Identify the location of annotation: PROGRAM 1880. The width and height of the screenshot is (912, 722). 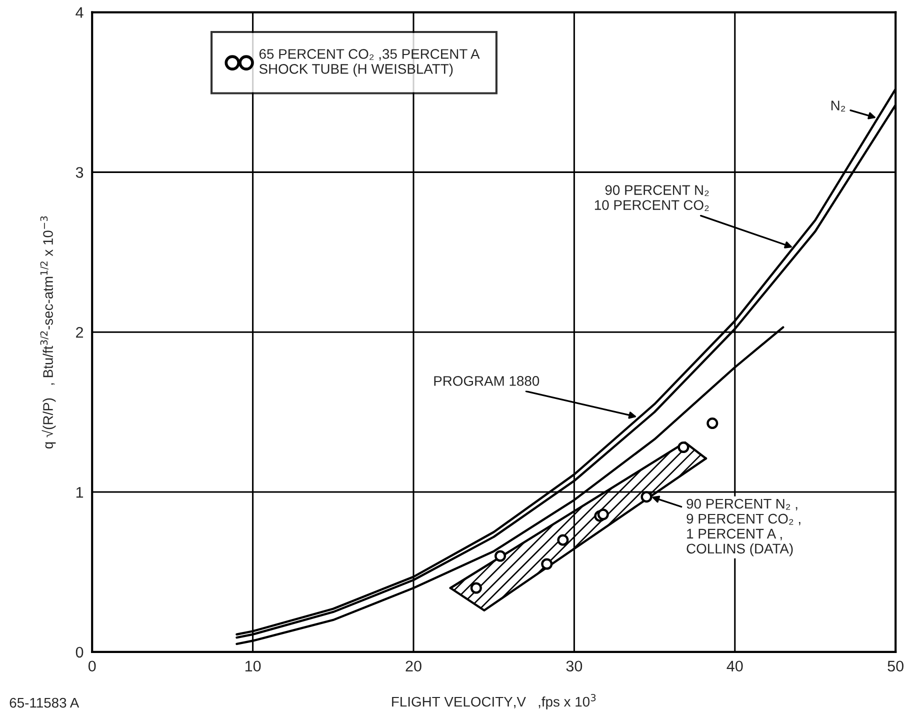
(487, 381).